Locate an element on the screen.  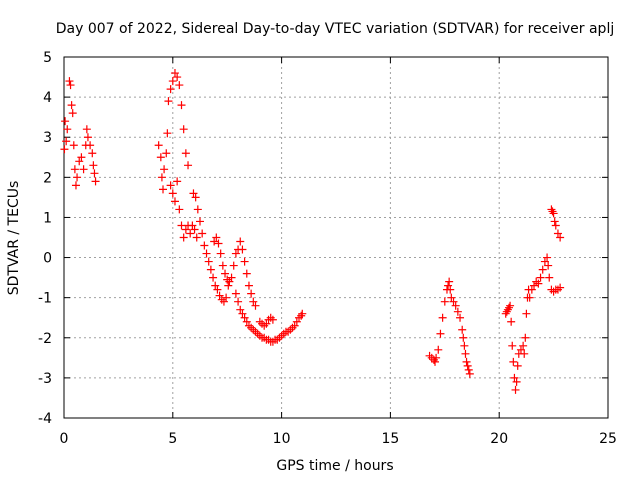
x-tick-label: 0 is located at coordinates (64, 439).